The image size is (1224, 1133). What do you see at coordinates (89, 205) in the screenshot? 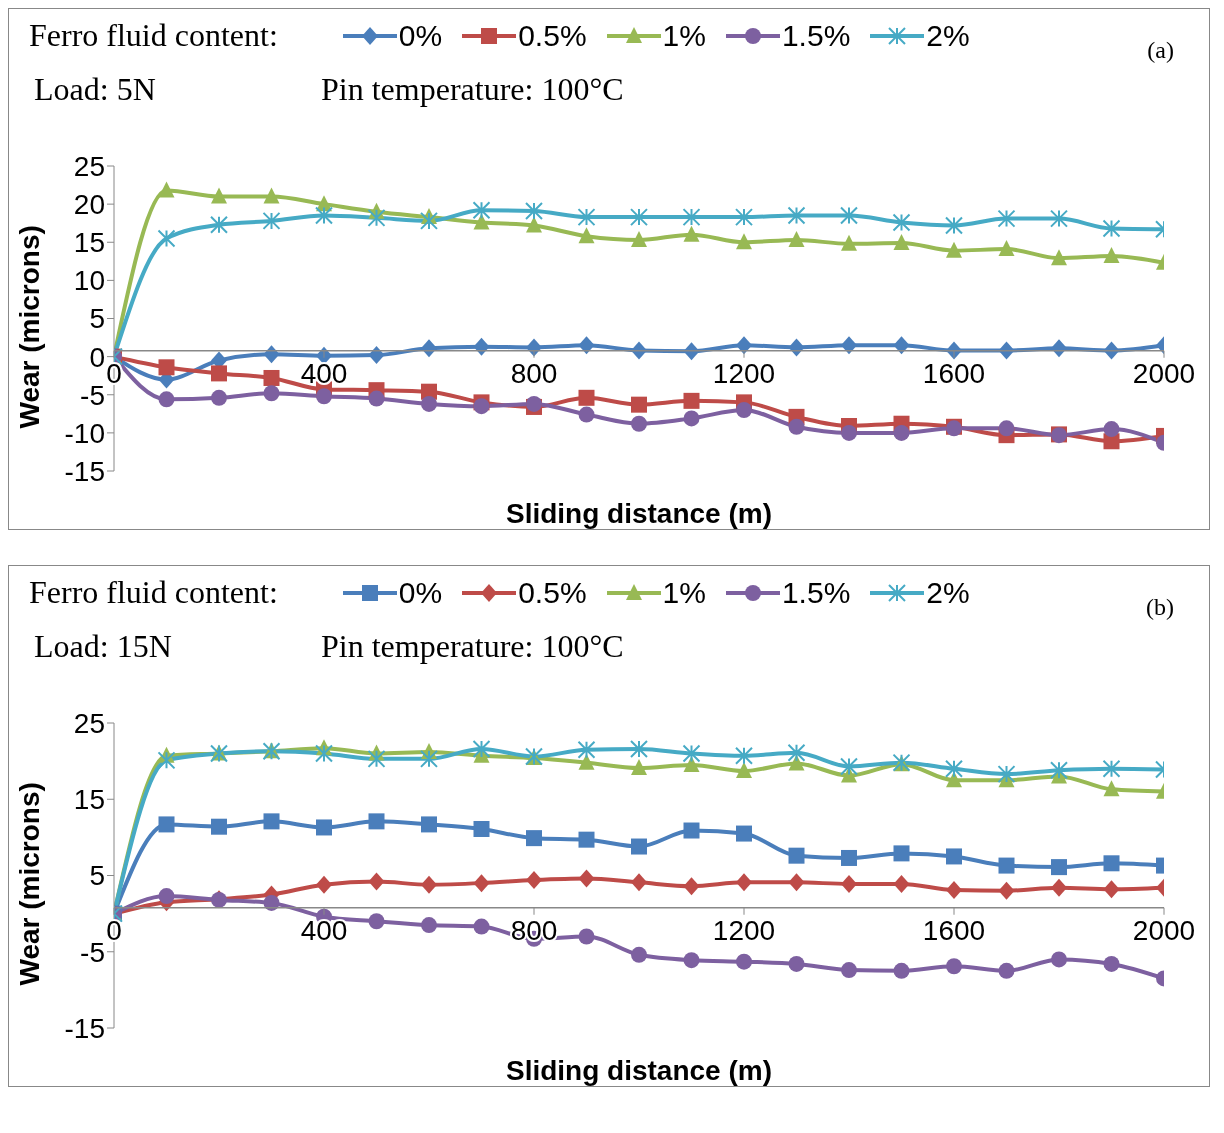
I see `y-tick-label: 20` at bounding box center [89, 205].